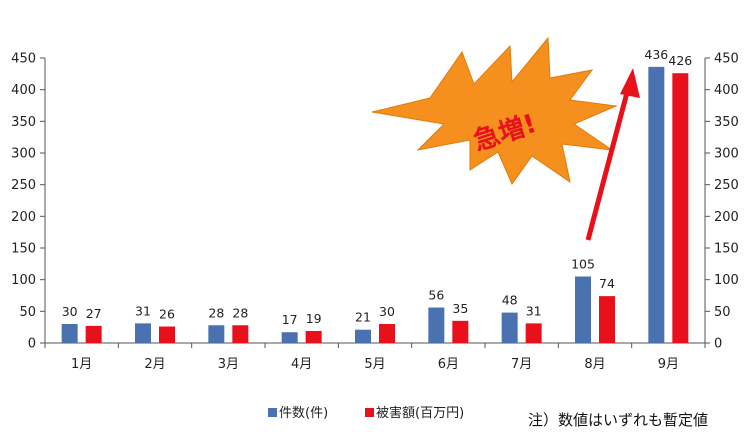 The image size is (748, 432). Describe the element at coordinates (154, 364) in the screenshot. I see `x-tick-label: 2月` at that location.